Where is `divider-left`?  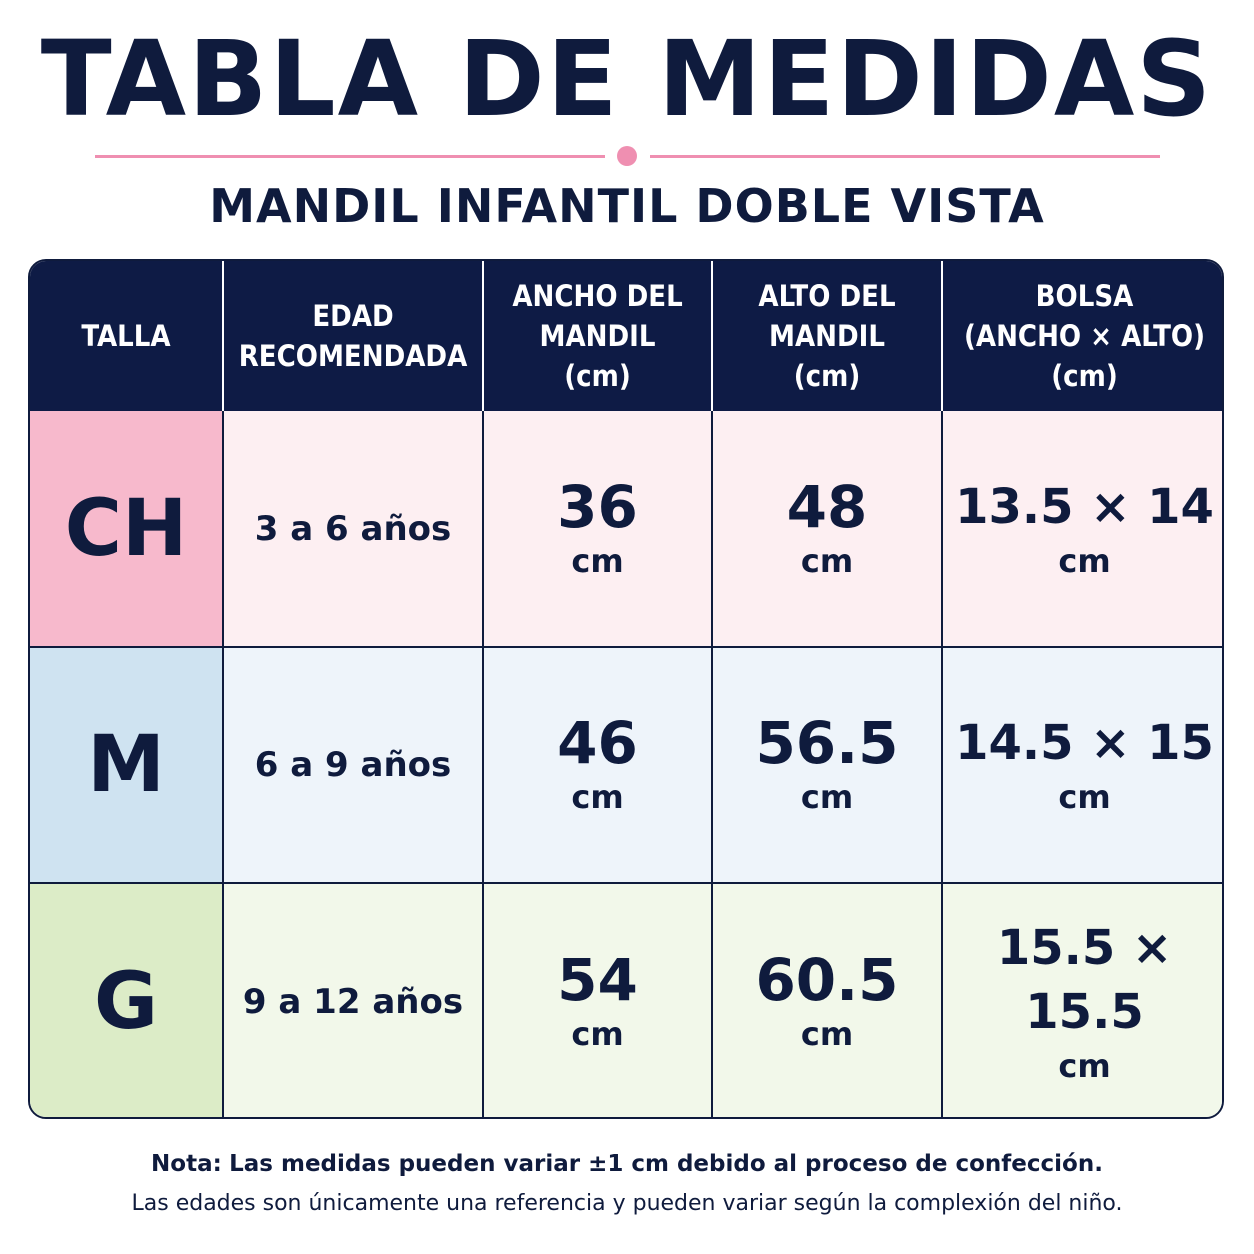
divider-left is located at coordinates (350, 156).